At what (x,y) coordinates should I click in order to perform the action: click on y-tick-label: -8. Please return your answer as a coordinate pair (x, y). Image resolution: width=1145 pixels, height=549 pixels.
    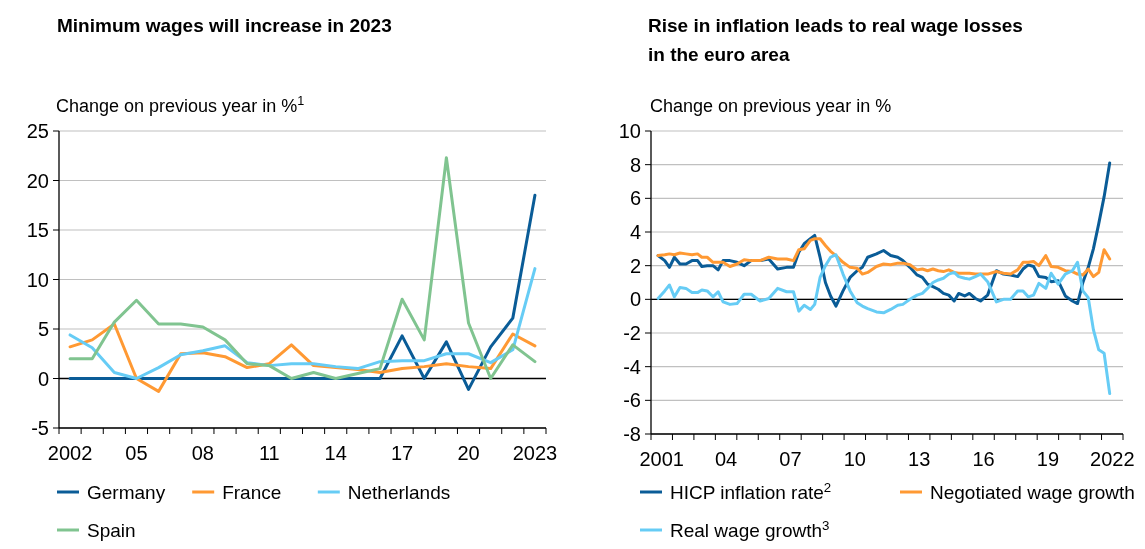
    Looking at the image, I should click on (632, 434).